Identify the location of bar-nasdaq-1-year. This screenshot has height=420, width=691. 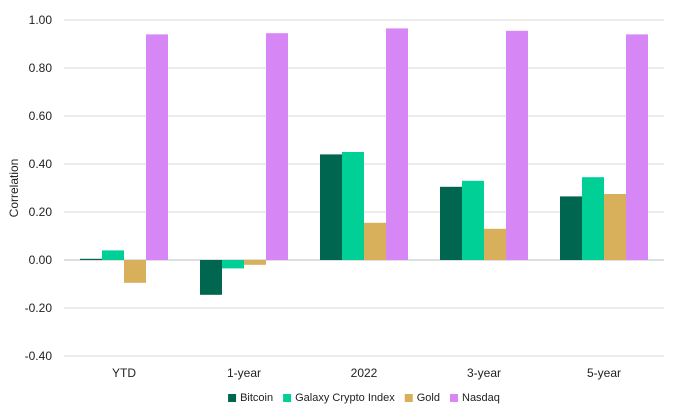
(277, 147).